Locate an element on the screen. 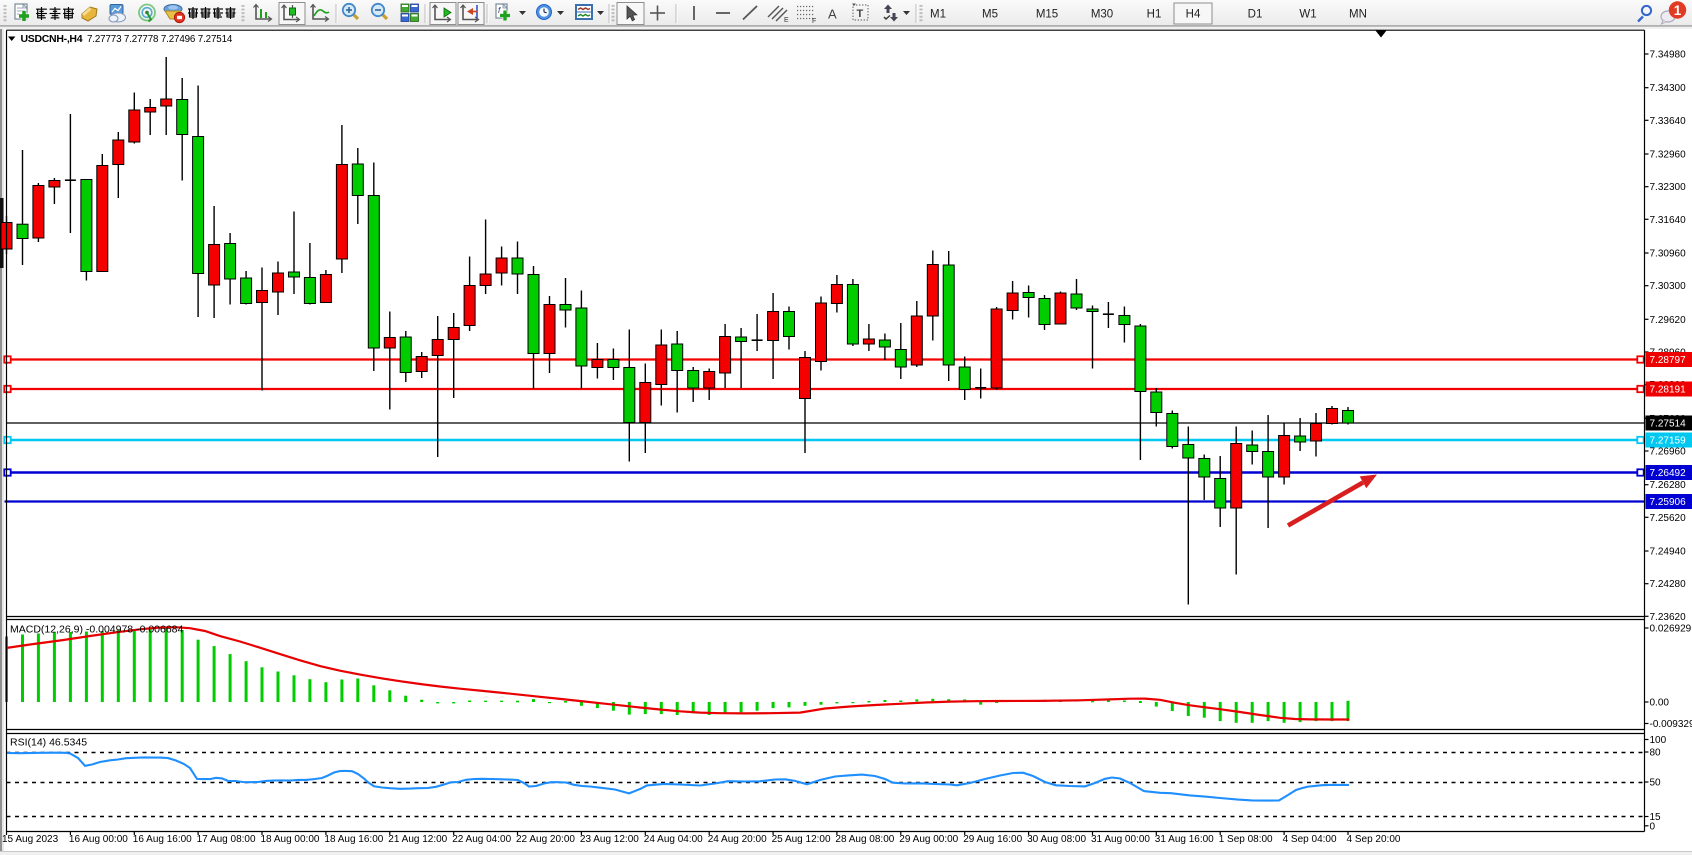 This screenshot has width=1692, height=855. svg-text: M1 is located at coordinates (938, 15).